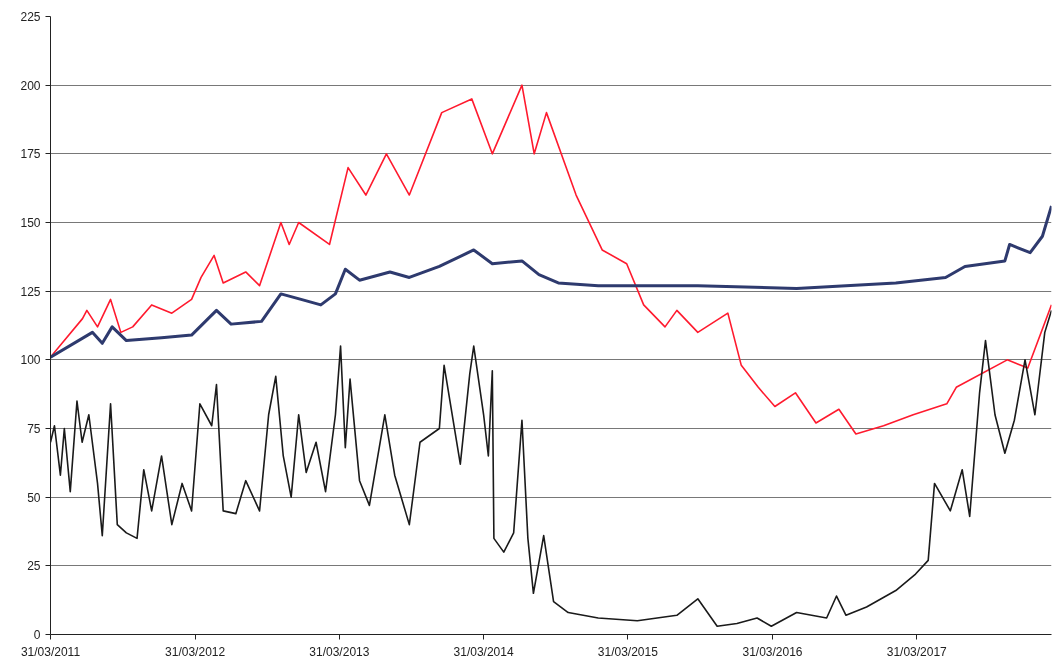 This screenshot has height=668, width=1057. I want to click on y-tick-label: 200, so click(30, 85).